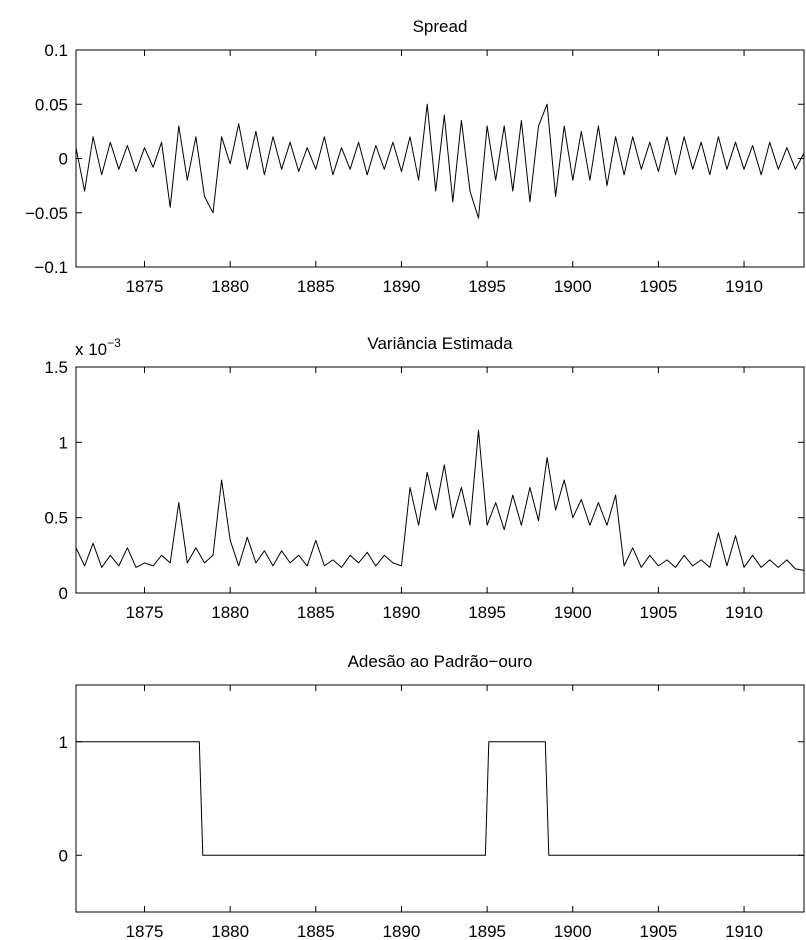  What do you see at coordinates (573, 286) in the screenshot?
I see `spread-xtick-label: 1900` at bounding box center [573, 286].